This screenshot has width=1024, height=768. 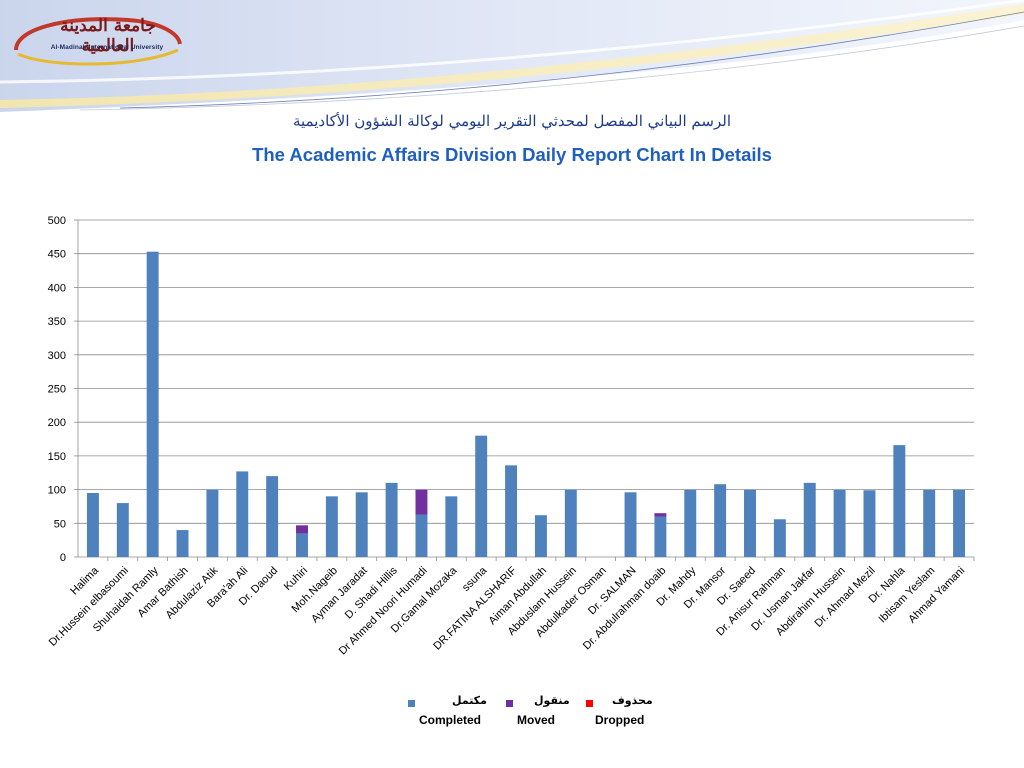 I want to click on y-tick-label: 200, so click(x=57, y=423).